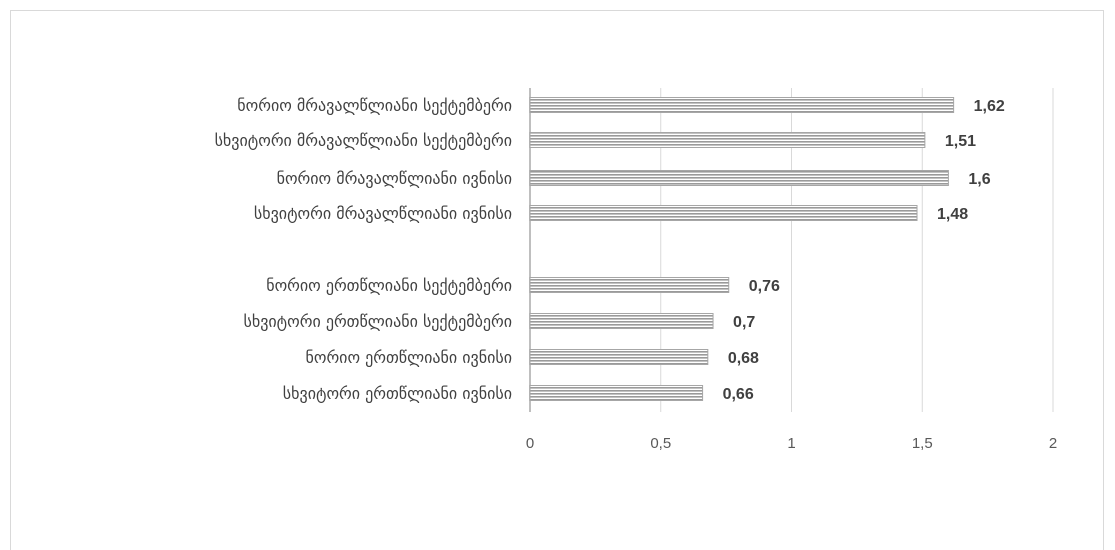  What do you see at coordinates (1053, 443) in the screenshot?
I see `x-tick-label: 2` at bounding box center [1053, 443].